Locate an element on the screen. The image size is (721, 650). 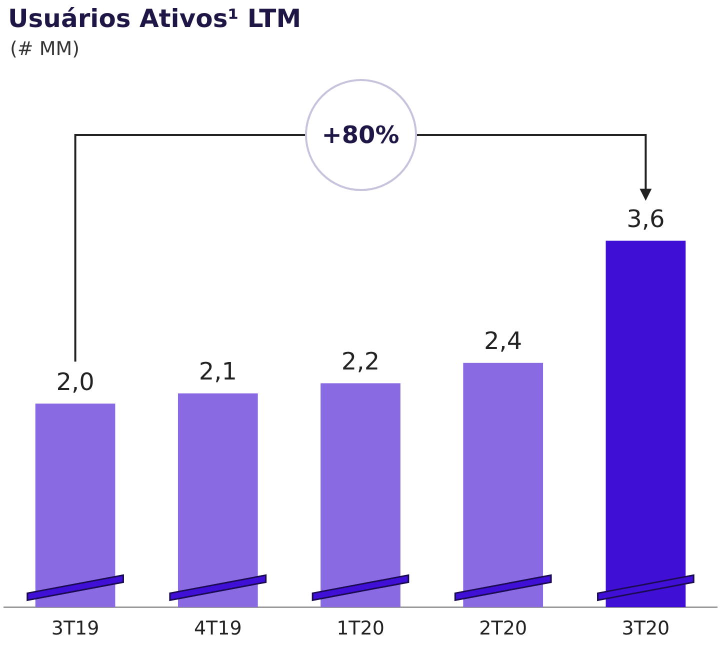
data-label: 3,6 is located at coordinates (645, 218).